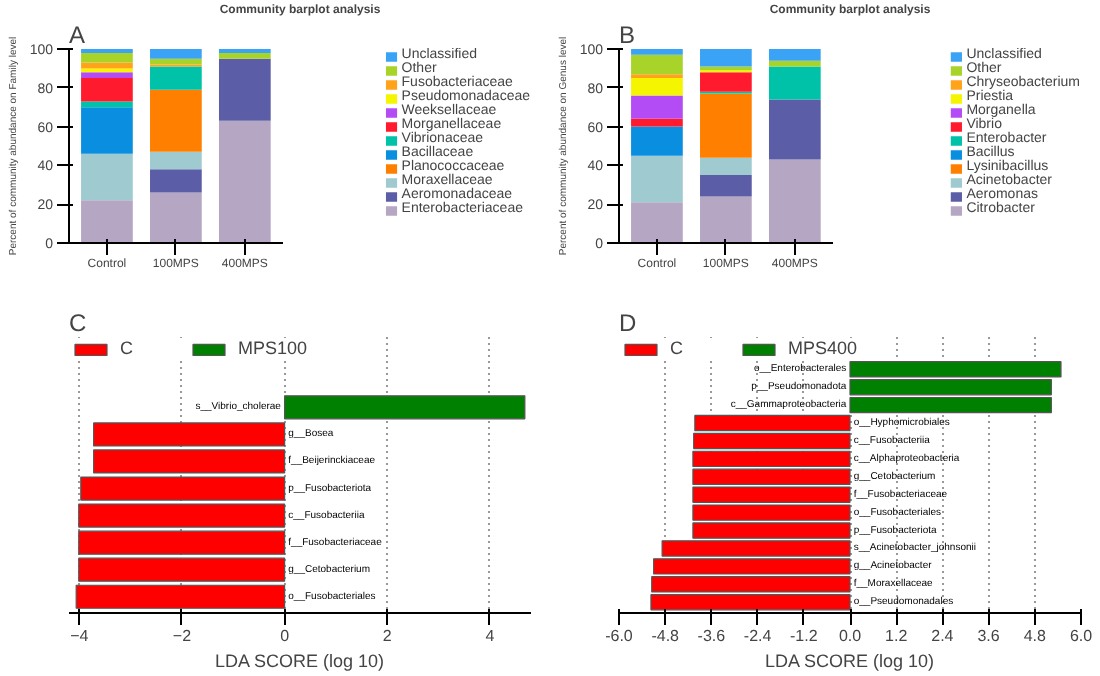  What do you see at coordinates (182, 636) in the screenshot?
I see `x-tick-label: −2` at bounding box center [182, 636].